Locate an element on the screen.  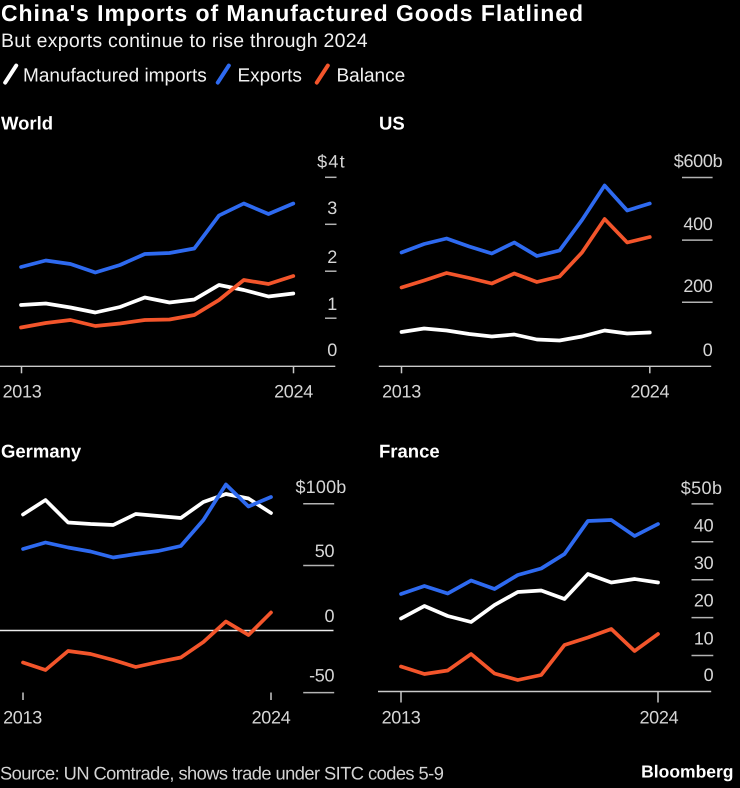
svg-text: Manufactured imports is located at coordinates (115, 76).